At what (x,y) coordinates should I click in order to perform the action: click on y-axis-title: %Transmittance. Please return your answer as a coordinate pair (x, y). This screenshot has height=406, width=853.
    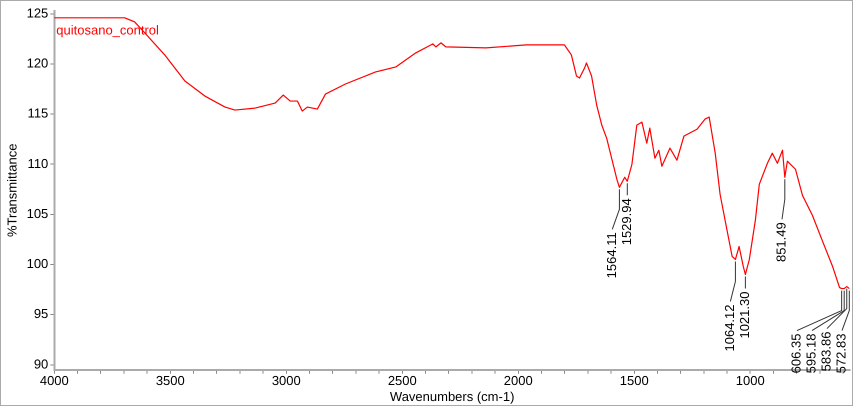
    Looking at the image, I should click on (12, 191).